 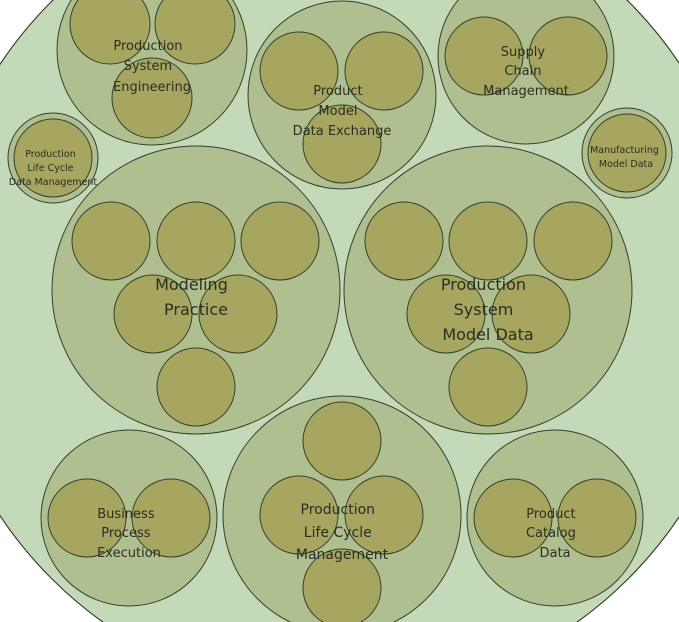 I want to click on group-production-life-cycle-management: Production Life Cycle Management, so click(x=342, y=508).